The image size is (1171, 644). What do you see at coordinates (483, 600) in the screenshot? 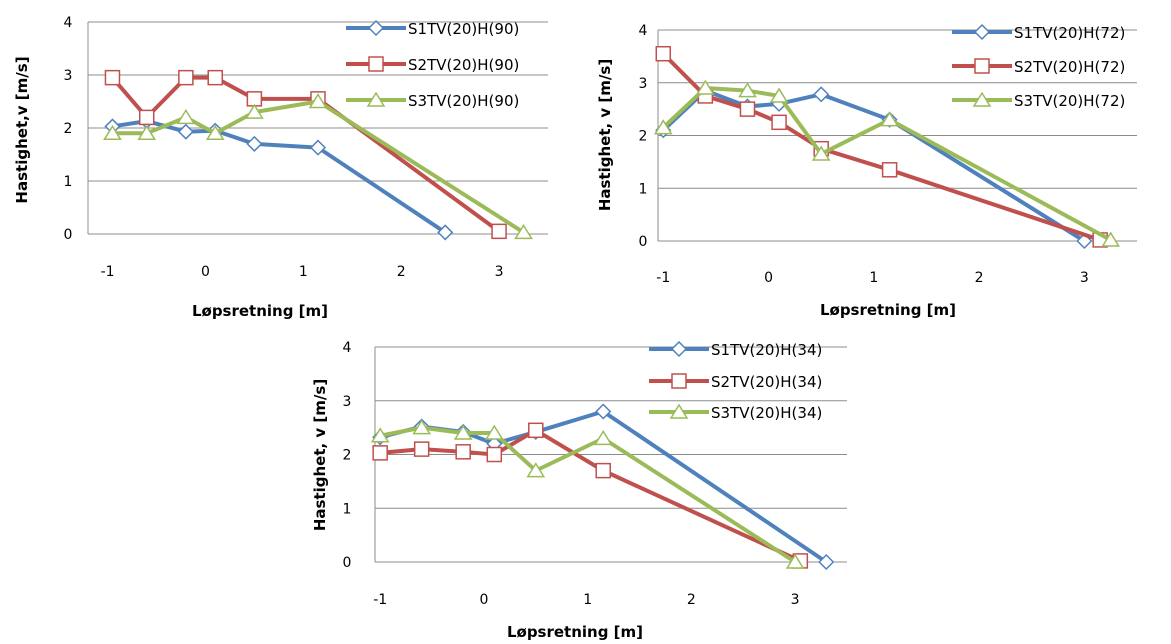
I see `x-tick-label: 0` at bounding box center [483, 600].